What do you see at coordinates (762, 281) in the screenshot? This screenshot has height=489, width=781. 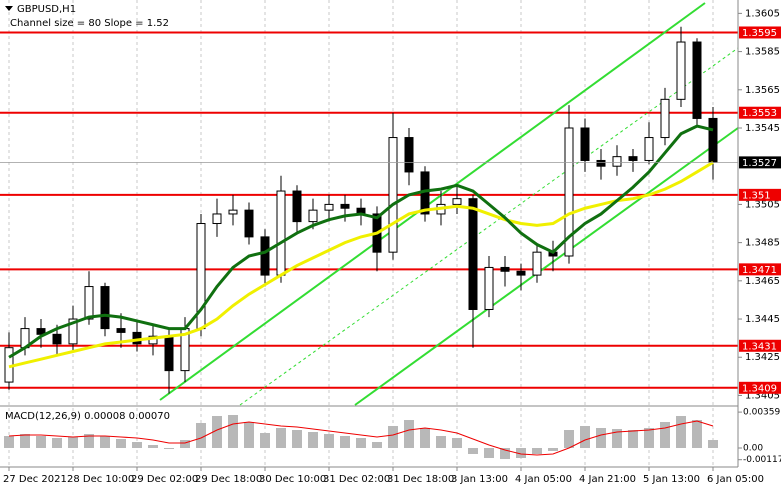 I see `y-tick-label: 1.3465` at bounding box center [762, 281].